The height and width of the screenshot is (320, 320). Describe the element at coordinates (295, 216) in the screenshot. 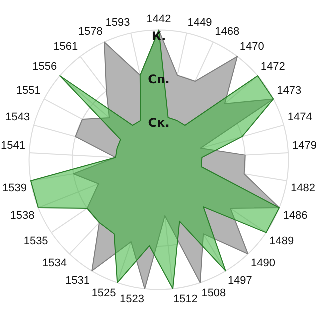

I see `spoke-label: 1486` at that location.